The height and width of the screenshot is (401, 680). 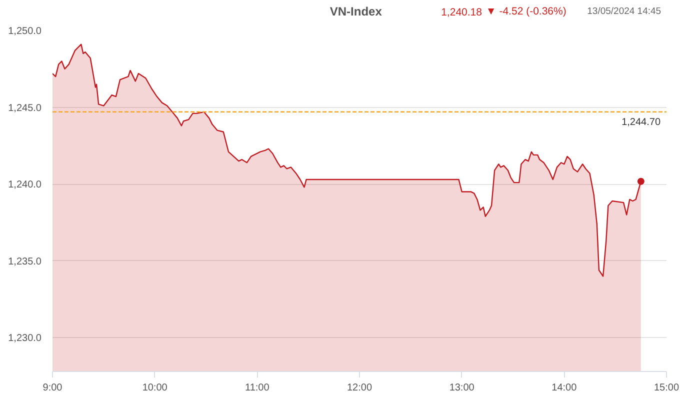 I want to click on x-tick-label: 15:00, so click(x=667, y=388).